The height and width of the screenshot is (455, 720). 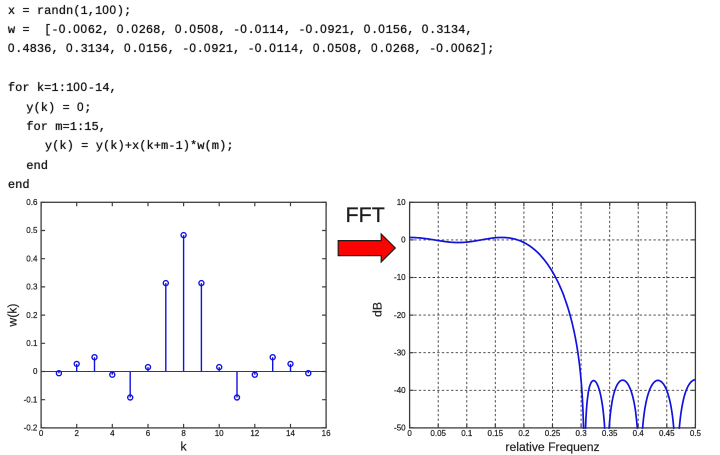 What do you see at coordinates (496, 433) in the screenshot?
I see `svg-text: 0.15` at bounding box center [496, 433].